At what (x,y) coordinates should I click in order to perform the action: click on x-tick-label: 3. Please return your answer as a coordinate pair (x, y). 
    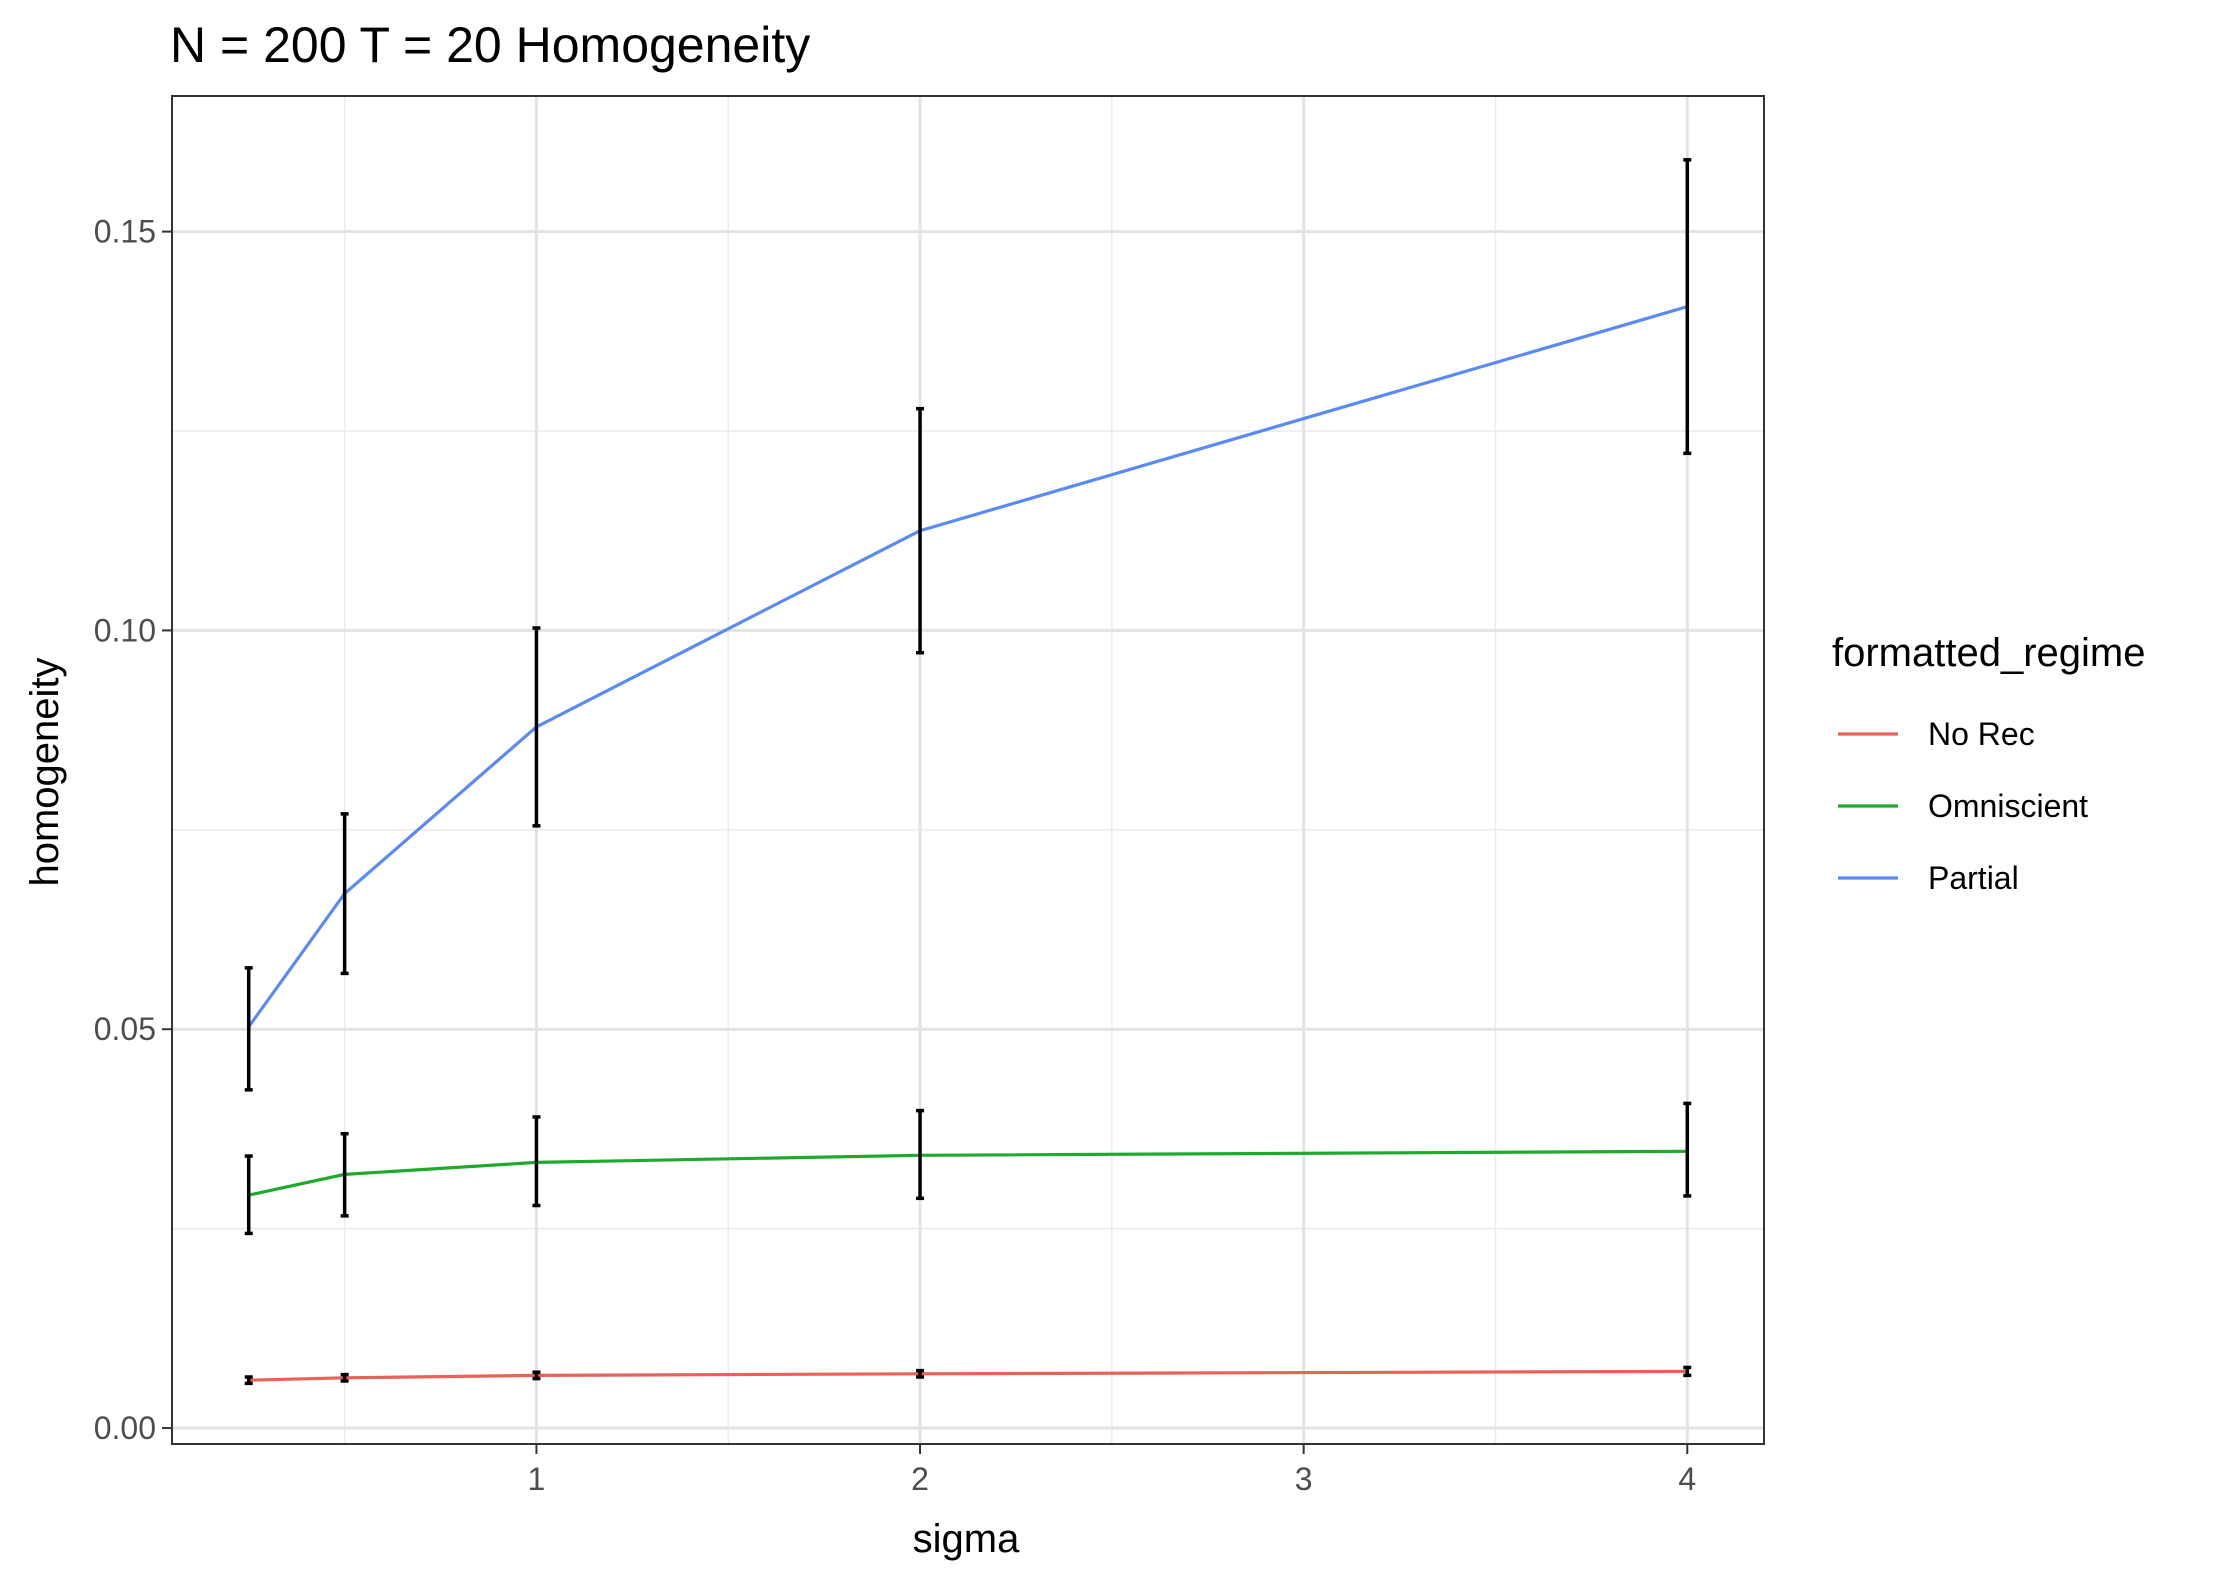
    Looking at the image, I should click on (1304, 1479).